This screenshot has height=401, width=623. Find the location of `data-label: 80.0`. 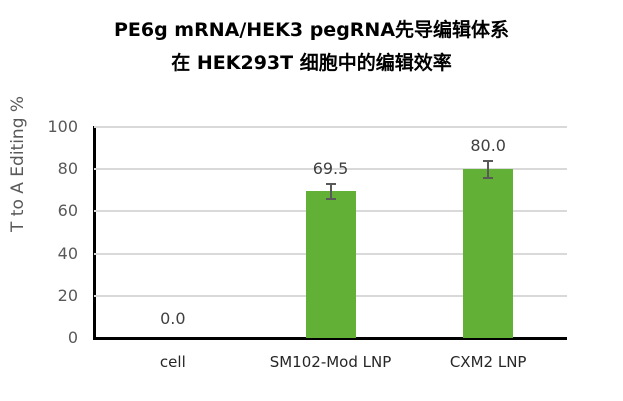

data-label: 80.0 is located at coordinates (488, 145).